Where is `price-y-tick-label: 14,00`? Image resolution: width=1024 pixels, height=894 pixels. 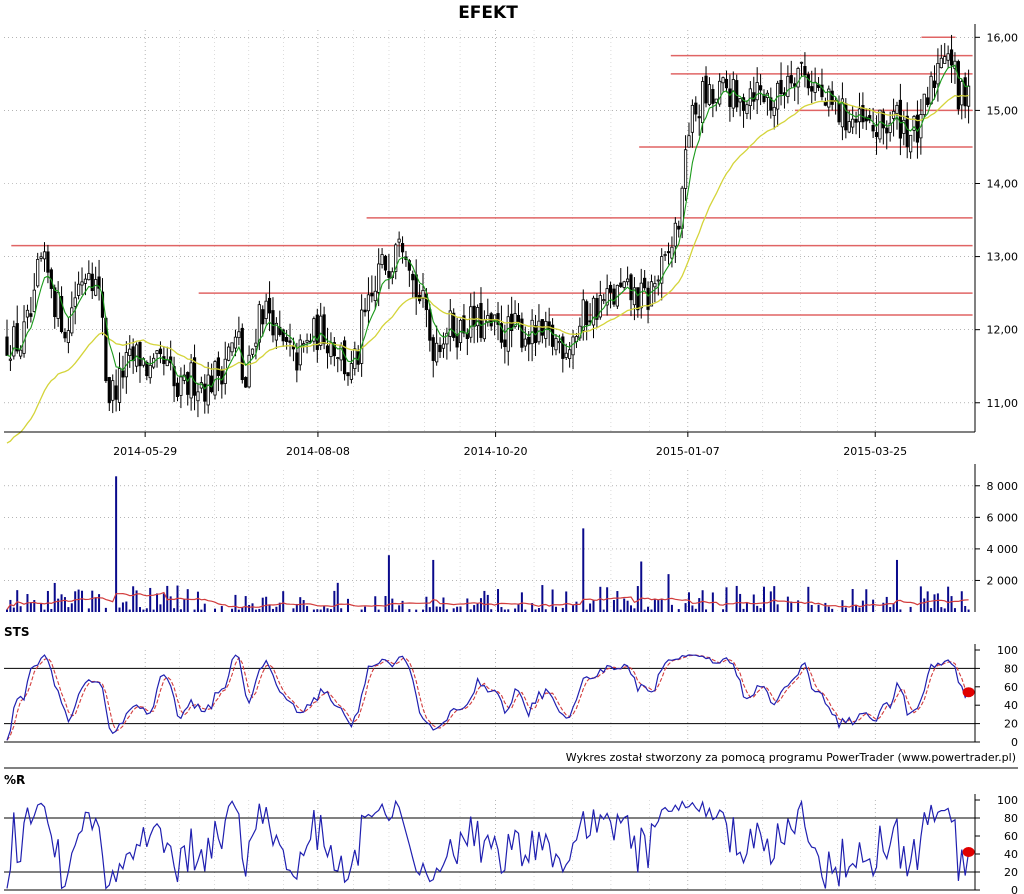 price-y-tick-label: 14,00 is located at coordinates (1003, 183).